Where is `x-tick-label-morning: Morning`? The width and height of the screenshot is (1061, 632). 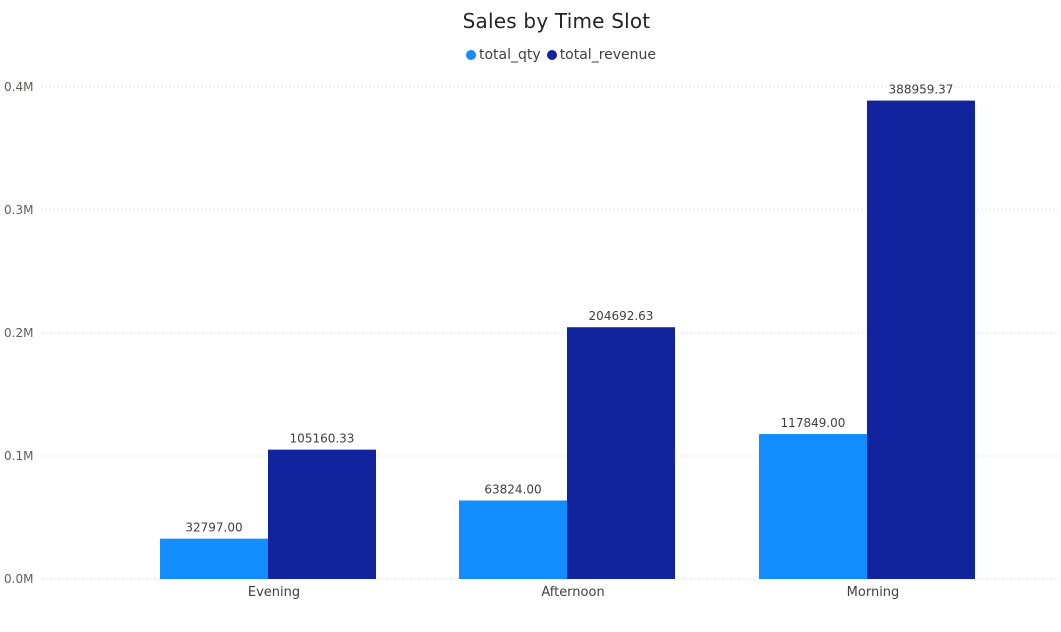 x-tick-label-morning: Morning is located at coordinates (873, 592).